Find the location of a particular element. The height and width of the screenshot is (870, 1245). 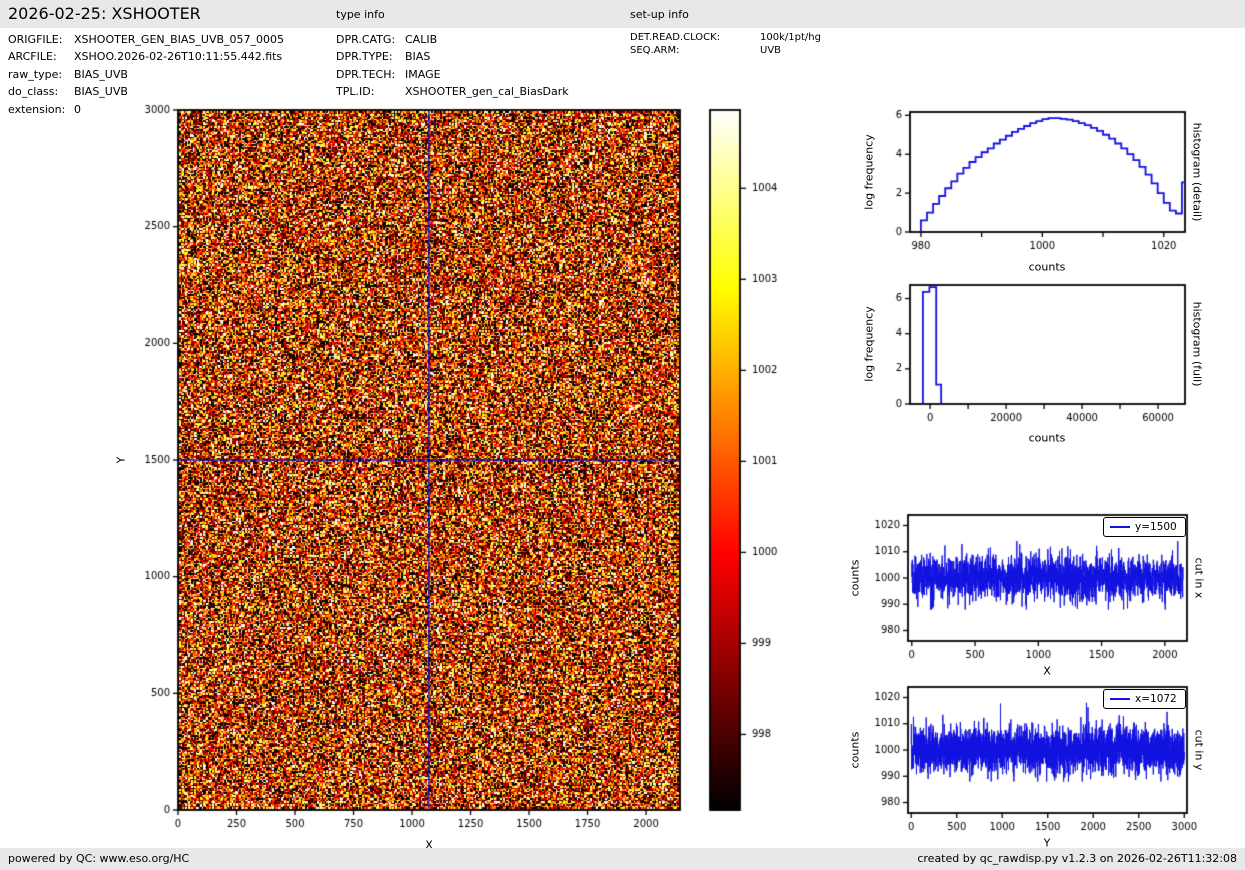

file-info-row: raw_type: BIAS_UVB is located at coordinates (146, 74).